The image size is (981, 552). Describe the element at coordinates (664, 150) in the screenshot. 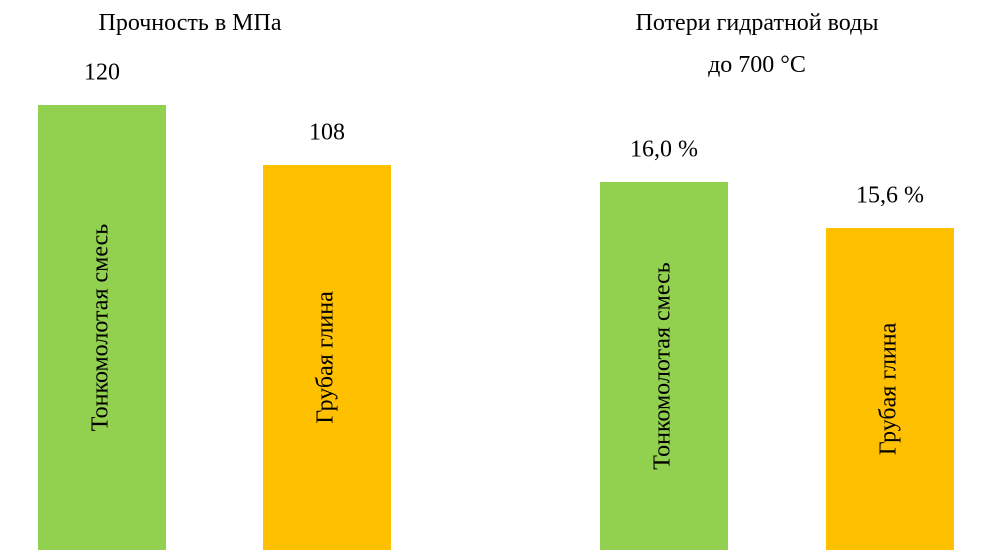

I see `value-label: 16,0 %` at that location.